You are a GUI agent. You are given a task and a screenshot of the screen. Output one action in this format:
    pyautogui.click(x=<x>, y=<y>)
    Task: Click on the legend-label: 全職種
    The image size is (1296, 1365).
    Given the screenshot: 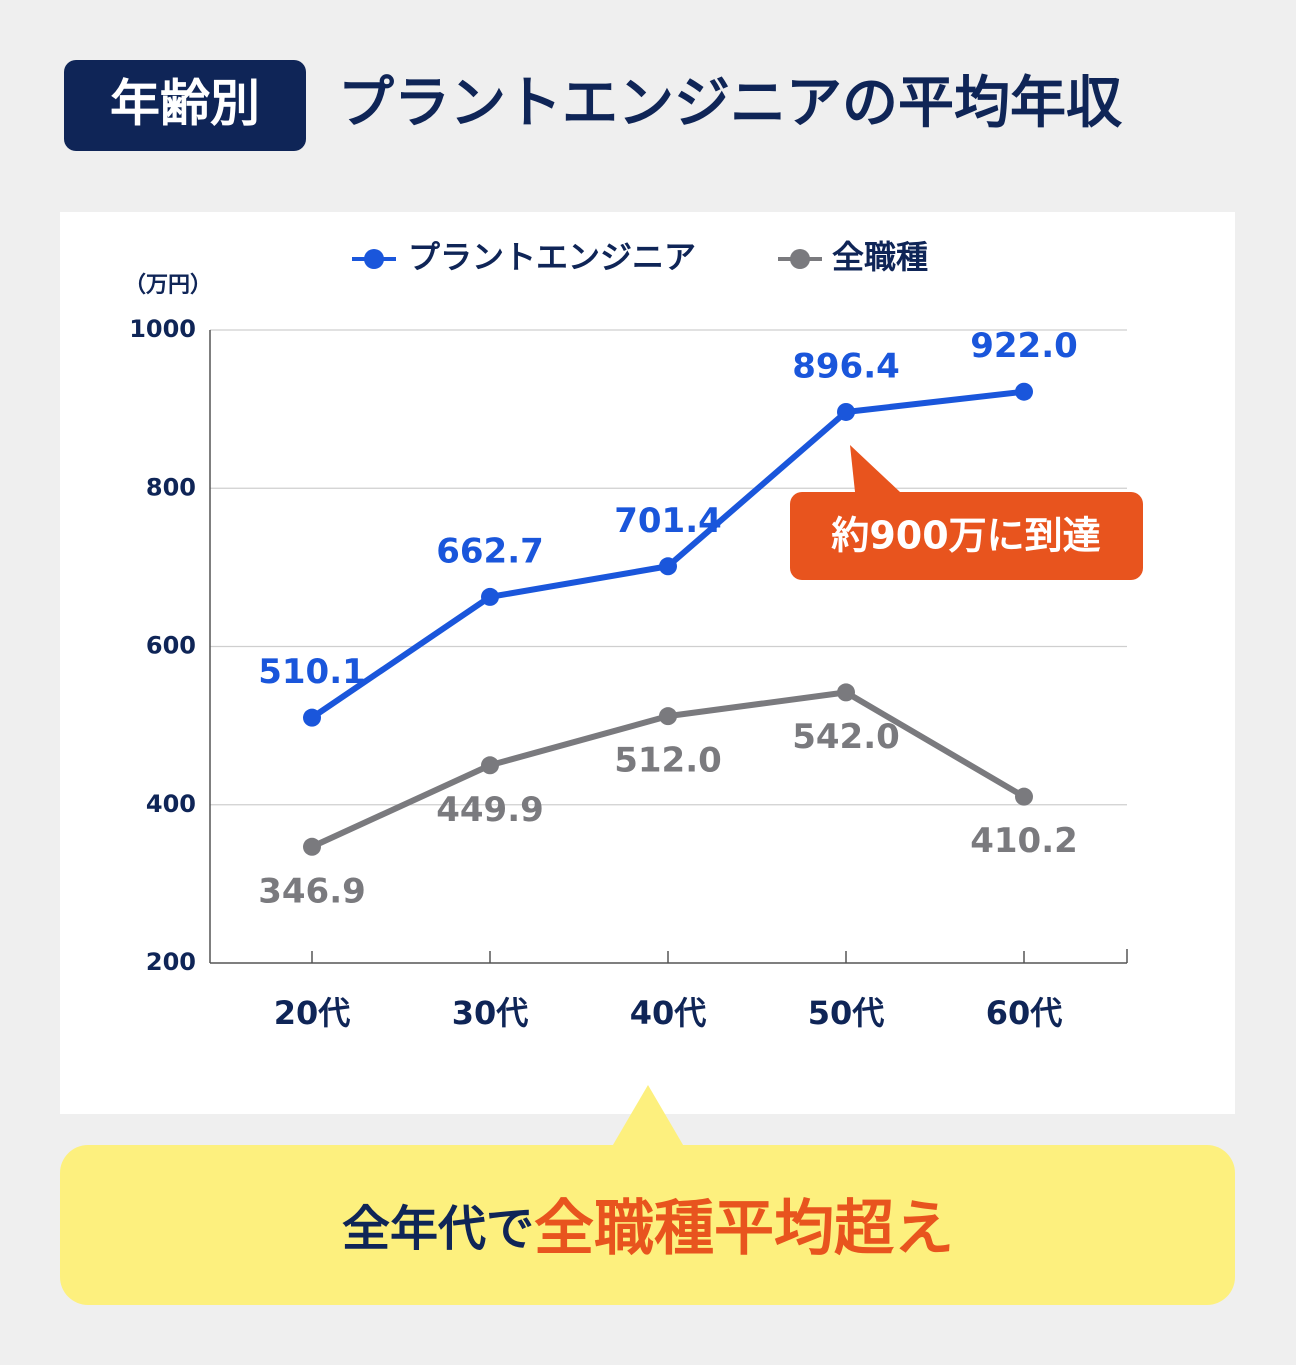 What is the action you would take?
    pyautogui.click(x=880, y=257)
    